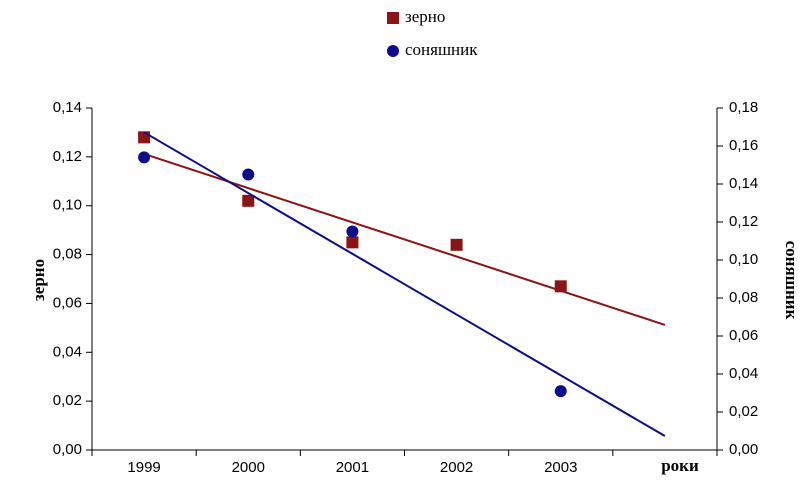  I want to click on y-tick-label: 0,00, so click(67, 449).